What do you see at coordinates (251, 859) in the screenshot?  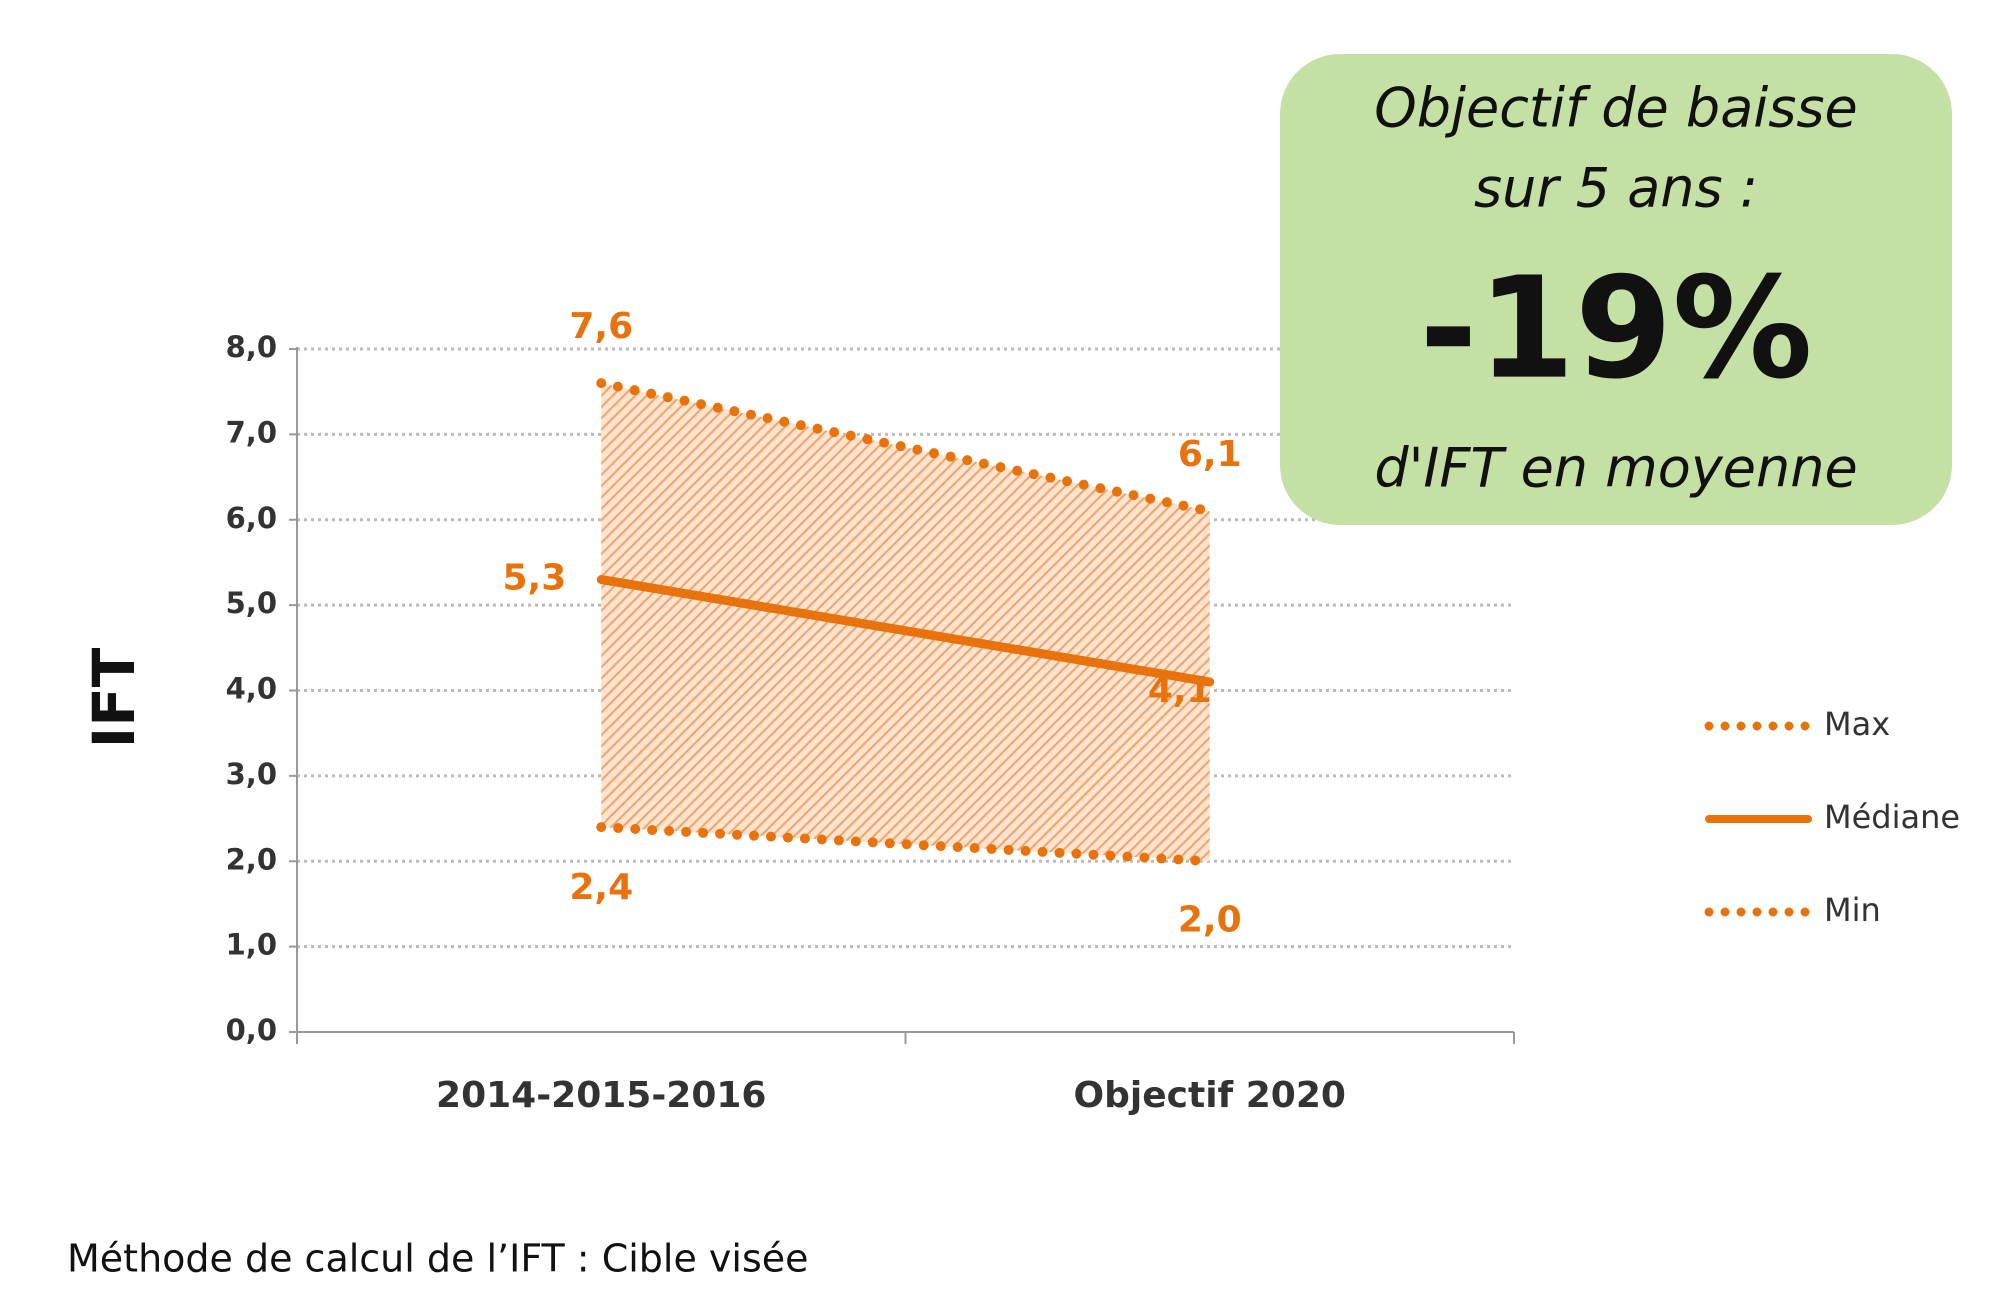 I see `y-tick-label: 2,0` at bounding box center [251, 859].